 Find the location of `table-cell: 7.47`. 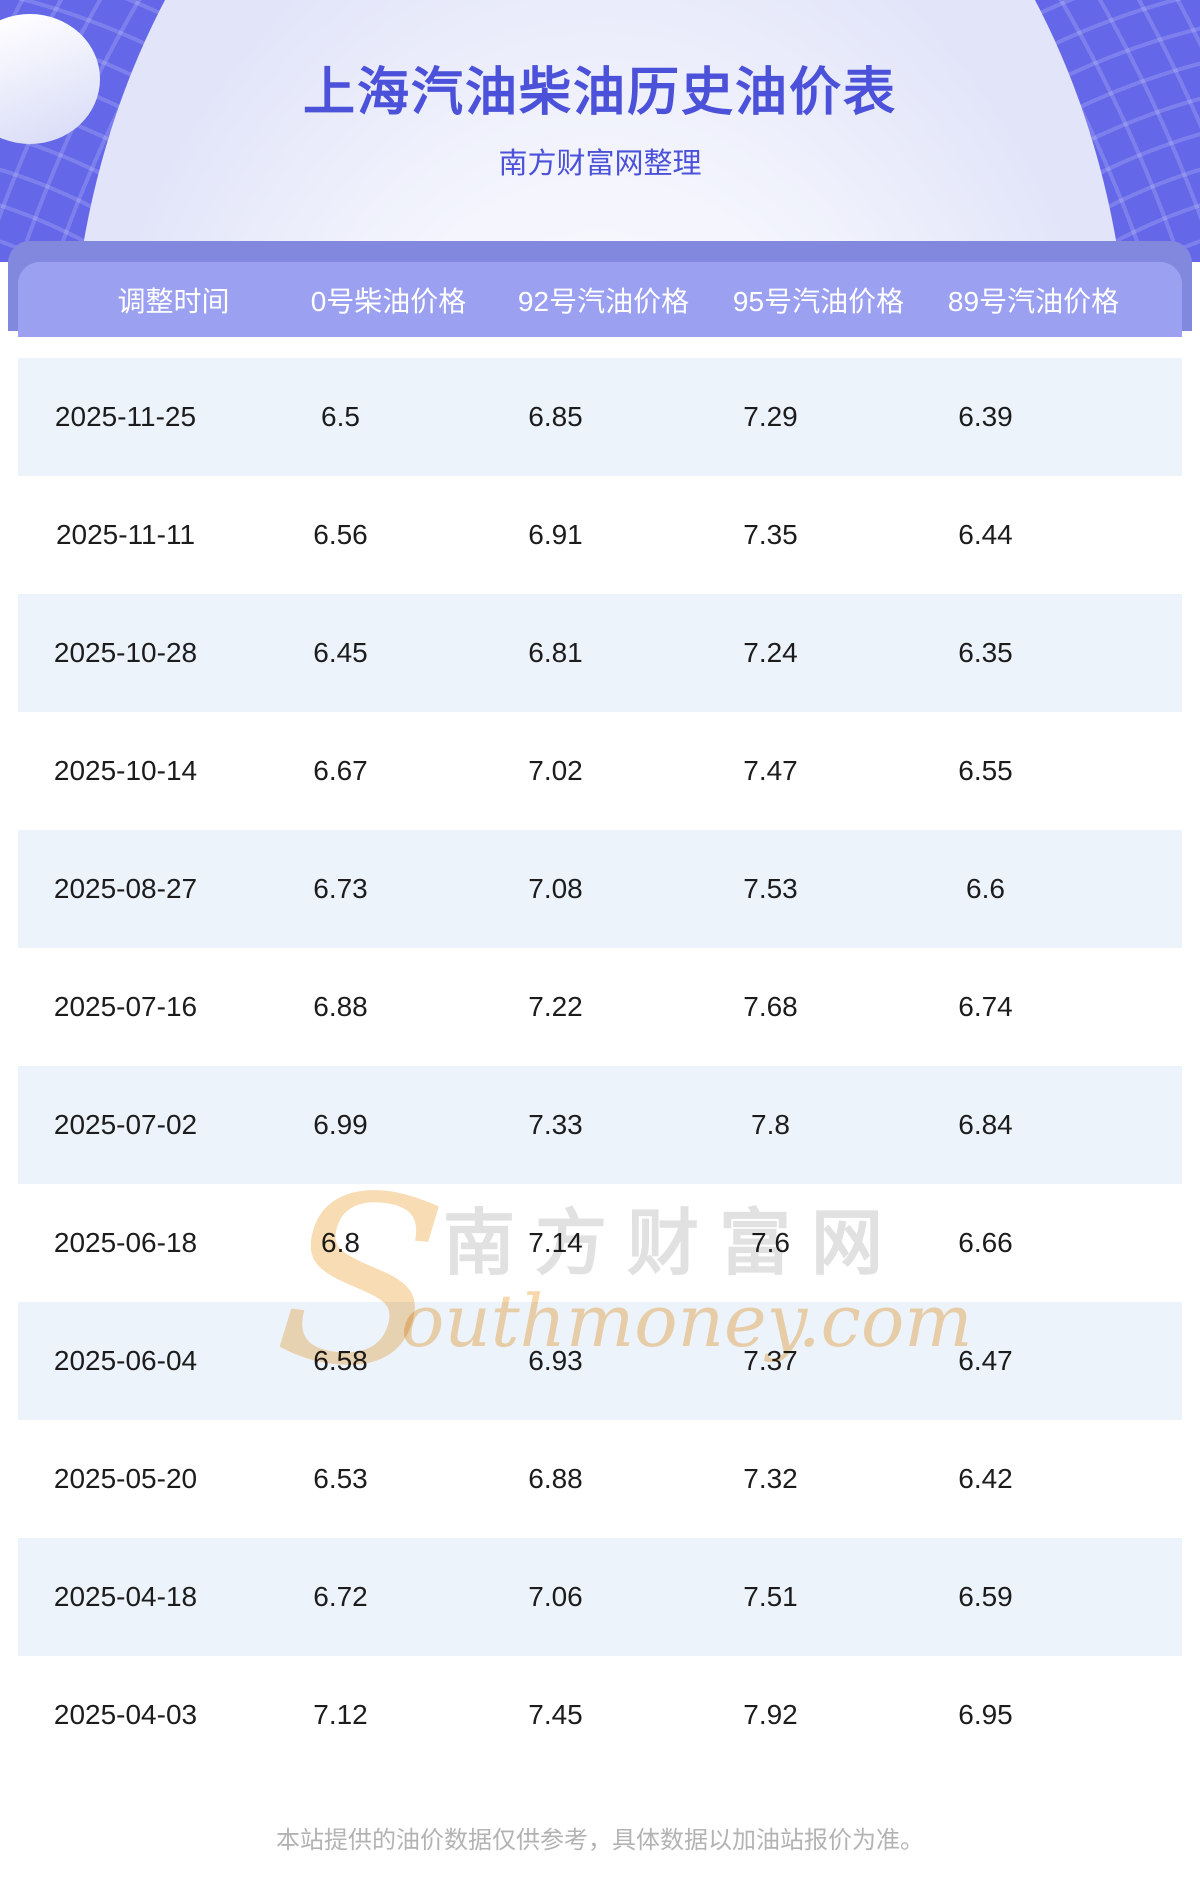

table-cell: 7.47 is located at coordinates (770, 770).